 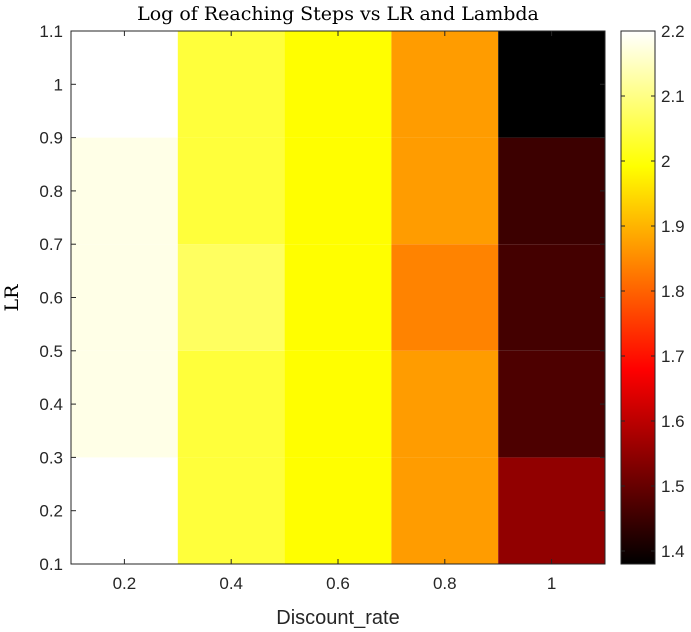 I want to click on colorbar-ticks: 1.4 1.5 1.6 1.7 1.8 1.9 2 2.1 2.2, so click(x=653, y=291).